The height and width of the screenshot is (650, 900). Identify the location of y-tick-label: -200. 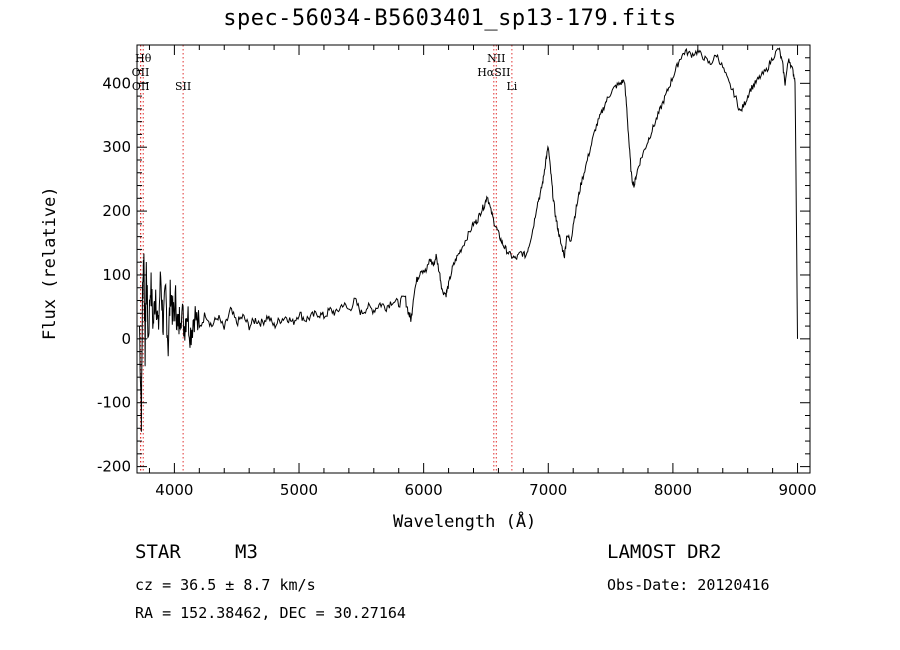
(114, 467).